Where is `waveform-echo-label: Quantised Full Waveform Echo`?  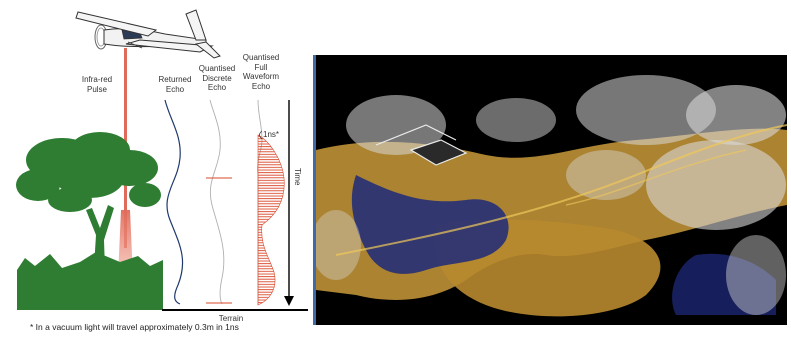
waveform-echo-label: Quantised Full Waveform Echo is located at coordinates (261, 72).